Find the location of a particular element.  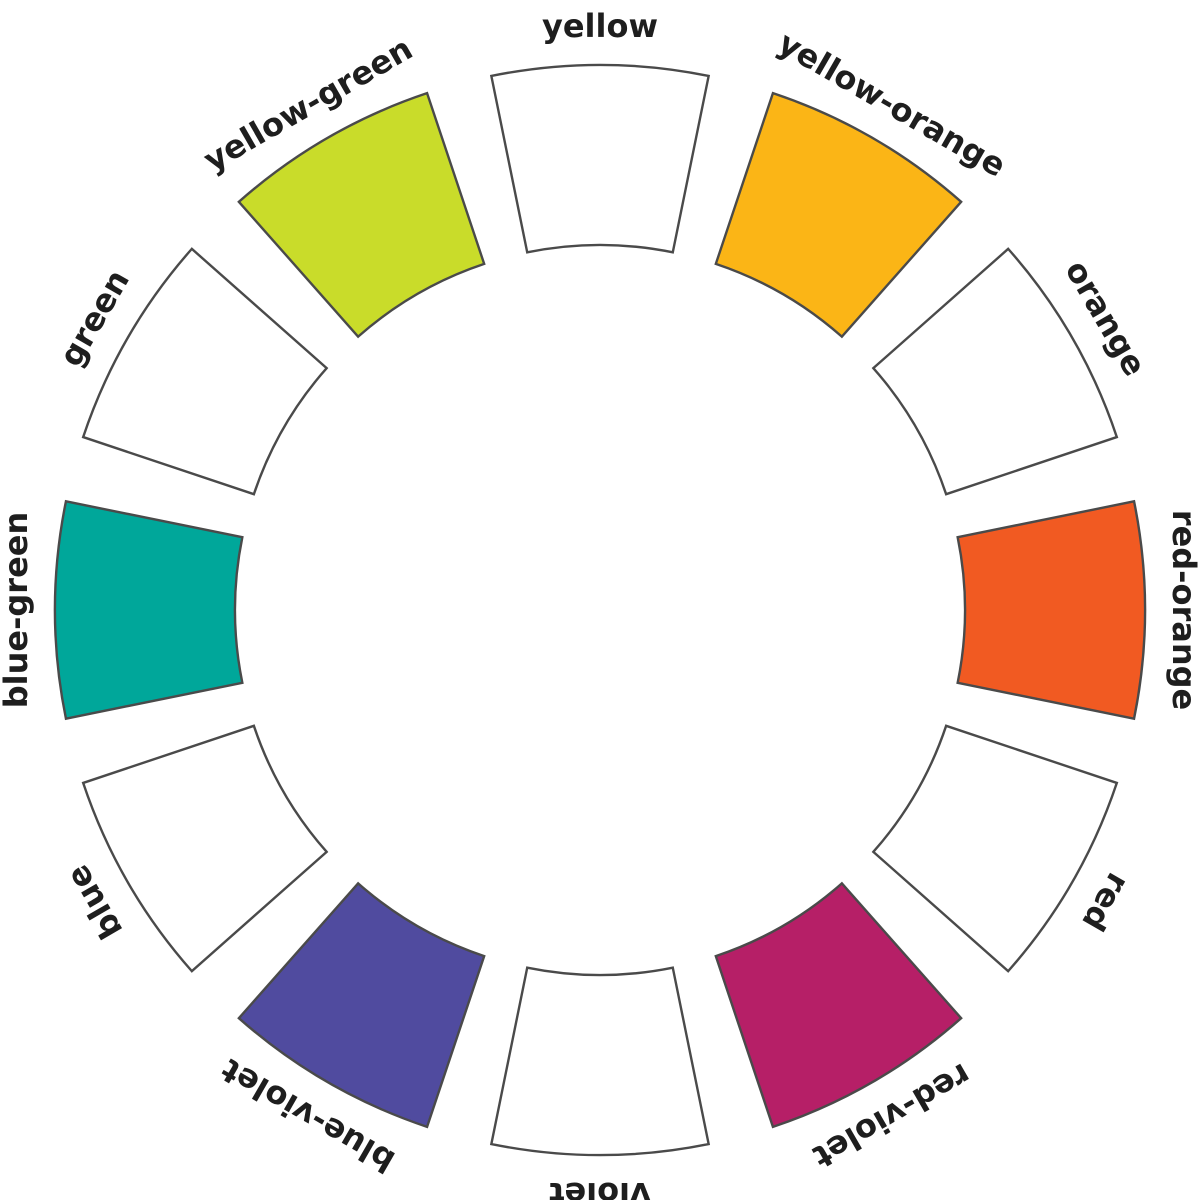

segment-blue-violet is located at coordinates (361, 1005).